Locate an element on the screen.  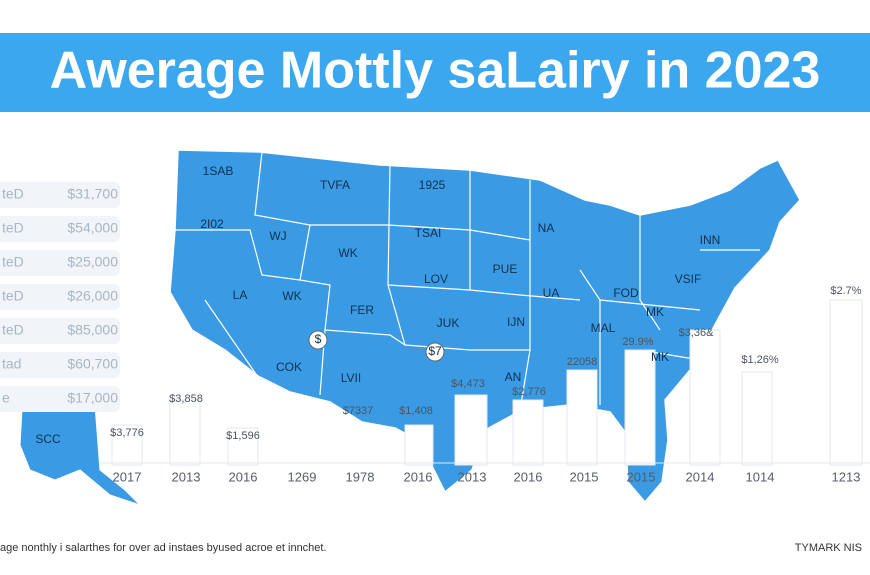
state-label: AN is located at coordinates (513, 377).